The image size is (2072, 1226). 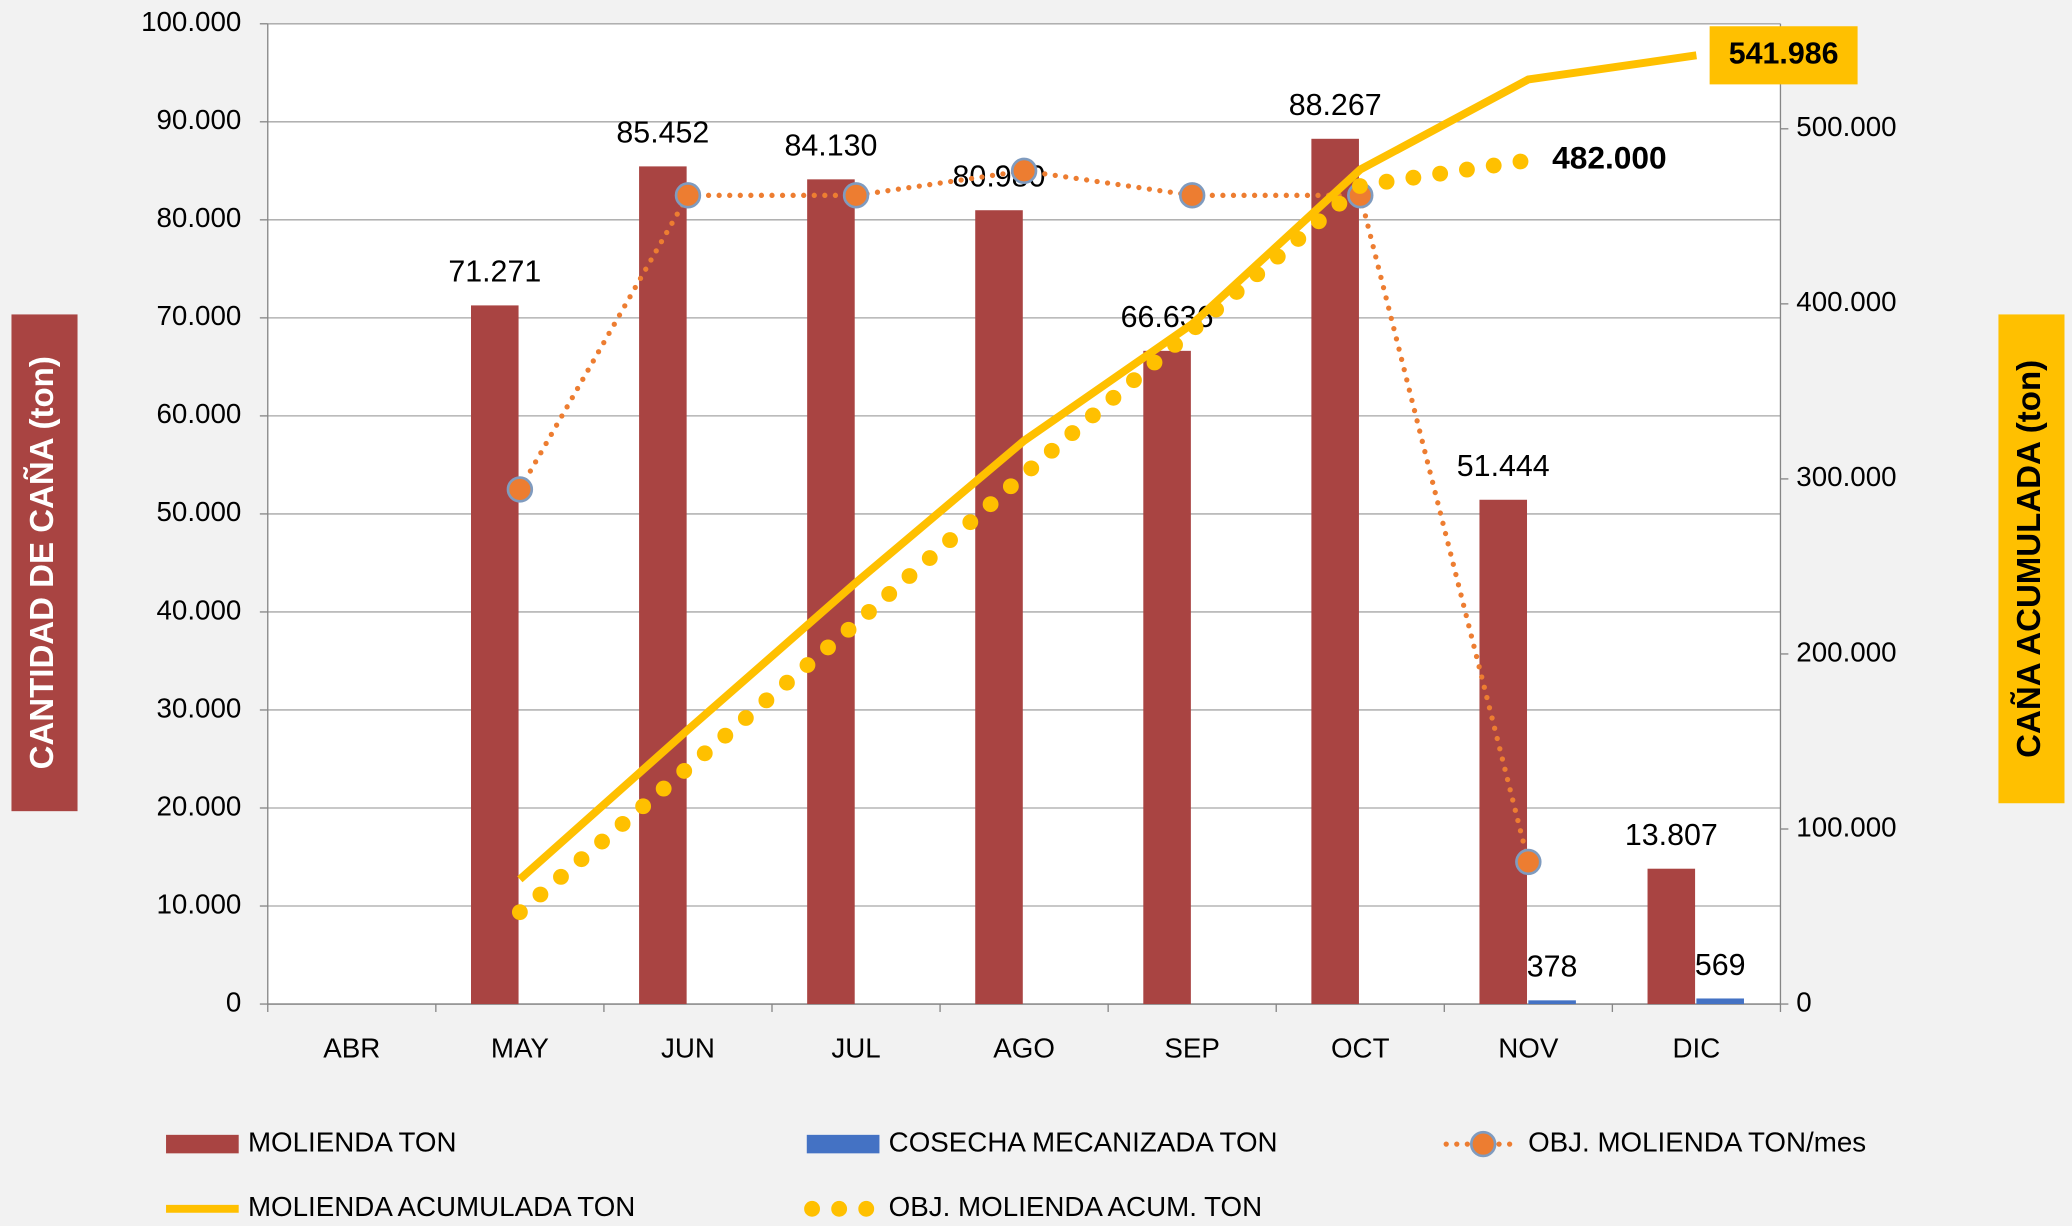 I want to click on legend-label: MOLIENDA ACUMULADA TON, so click(x=441, y=1206).